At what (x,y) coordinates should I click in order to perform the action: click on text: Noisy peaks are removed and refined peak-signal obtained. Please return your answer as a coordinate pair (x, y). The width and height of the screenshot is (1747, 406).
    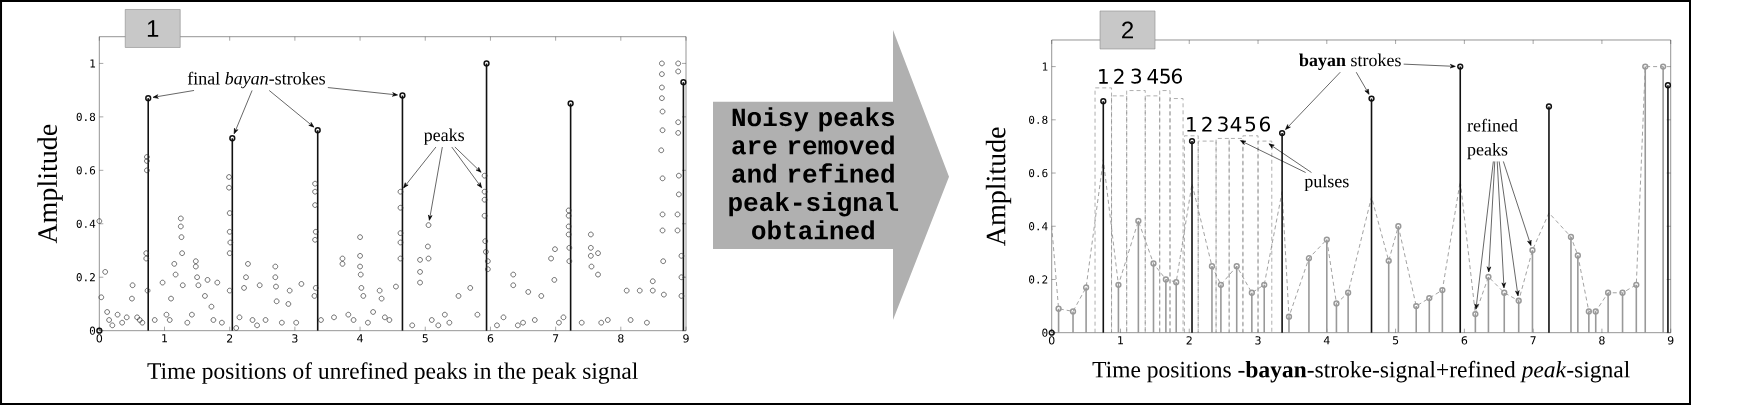
    Looking at the image, I should click on (814, 173).